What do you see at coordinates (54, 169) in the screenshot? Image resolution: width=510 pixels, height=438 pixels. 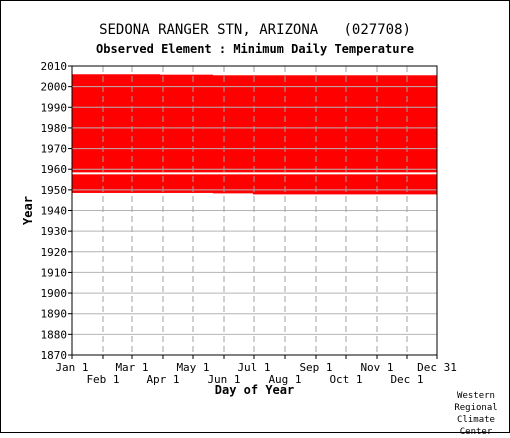 I see `y-tick-label: 1960` at bounding box center [54, 169].